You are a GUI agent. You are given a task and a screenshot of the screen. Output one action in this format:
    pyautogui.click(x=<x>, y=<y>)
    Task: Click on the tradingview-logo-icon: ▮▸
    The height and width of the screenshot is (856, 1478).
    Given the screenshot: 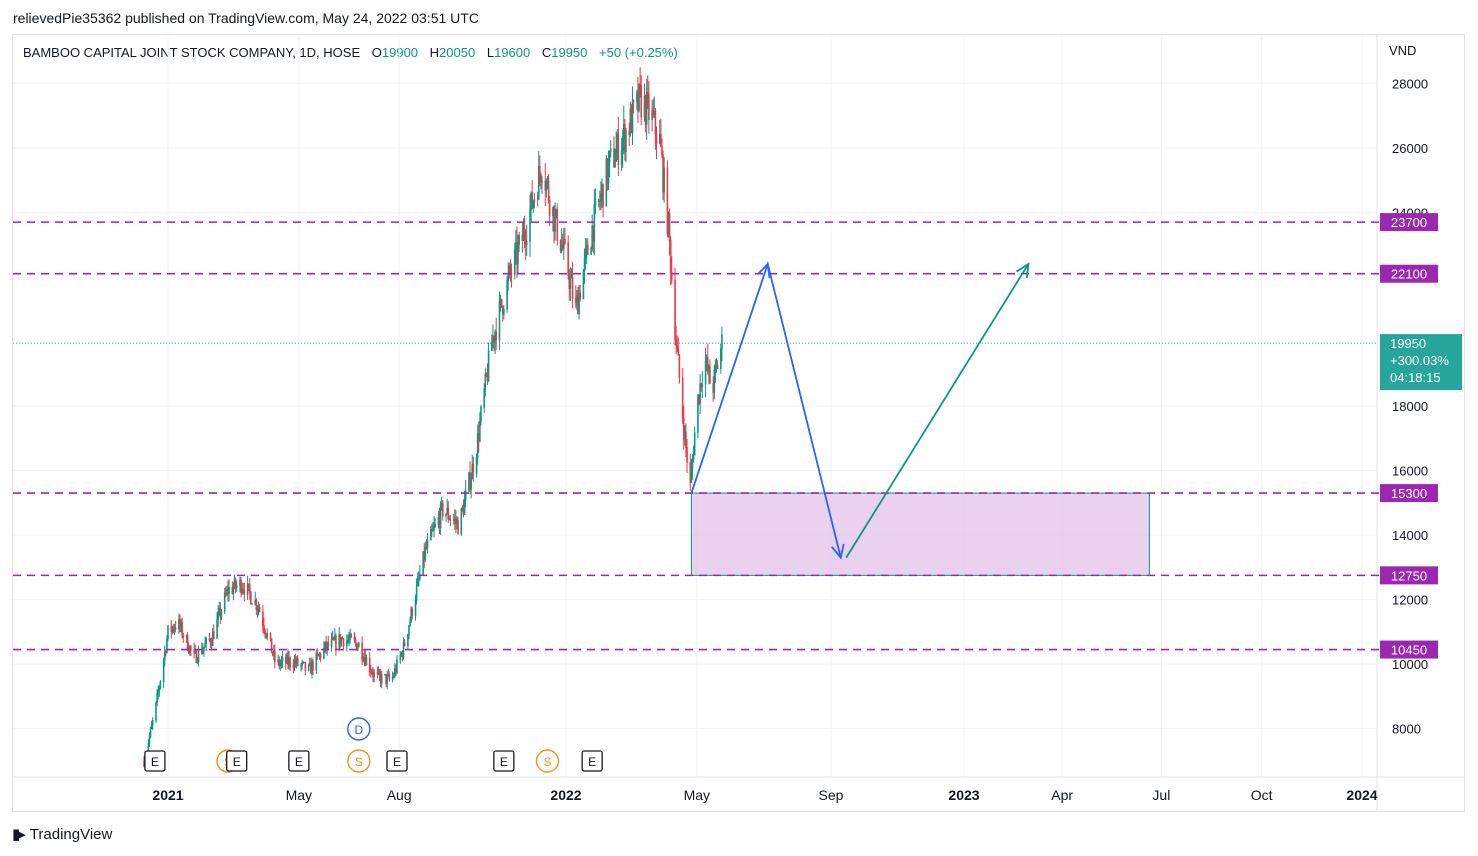 What is the action you would take?
    pyautogui.click(x=19, y=834)
    